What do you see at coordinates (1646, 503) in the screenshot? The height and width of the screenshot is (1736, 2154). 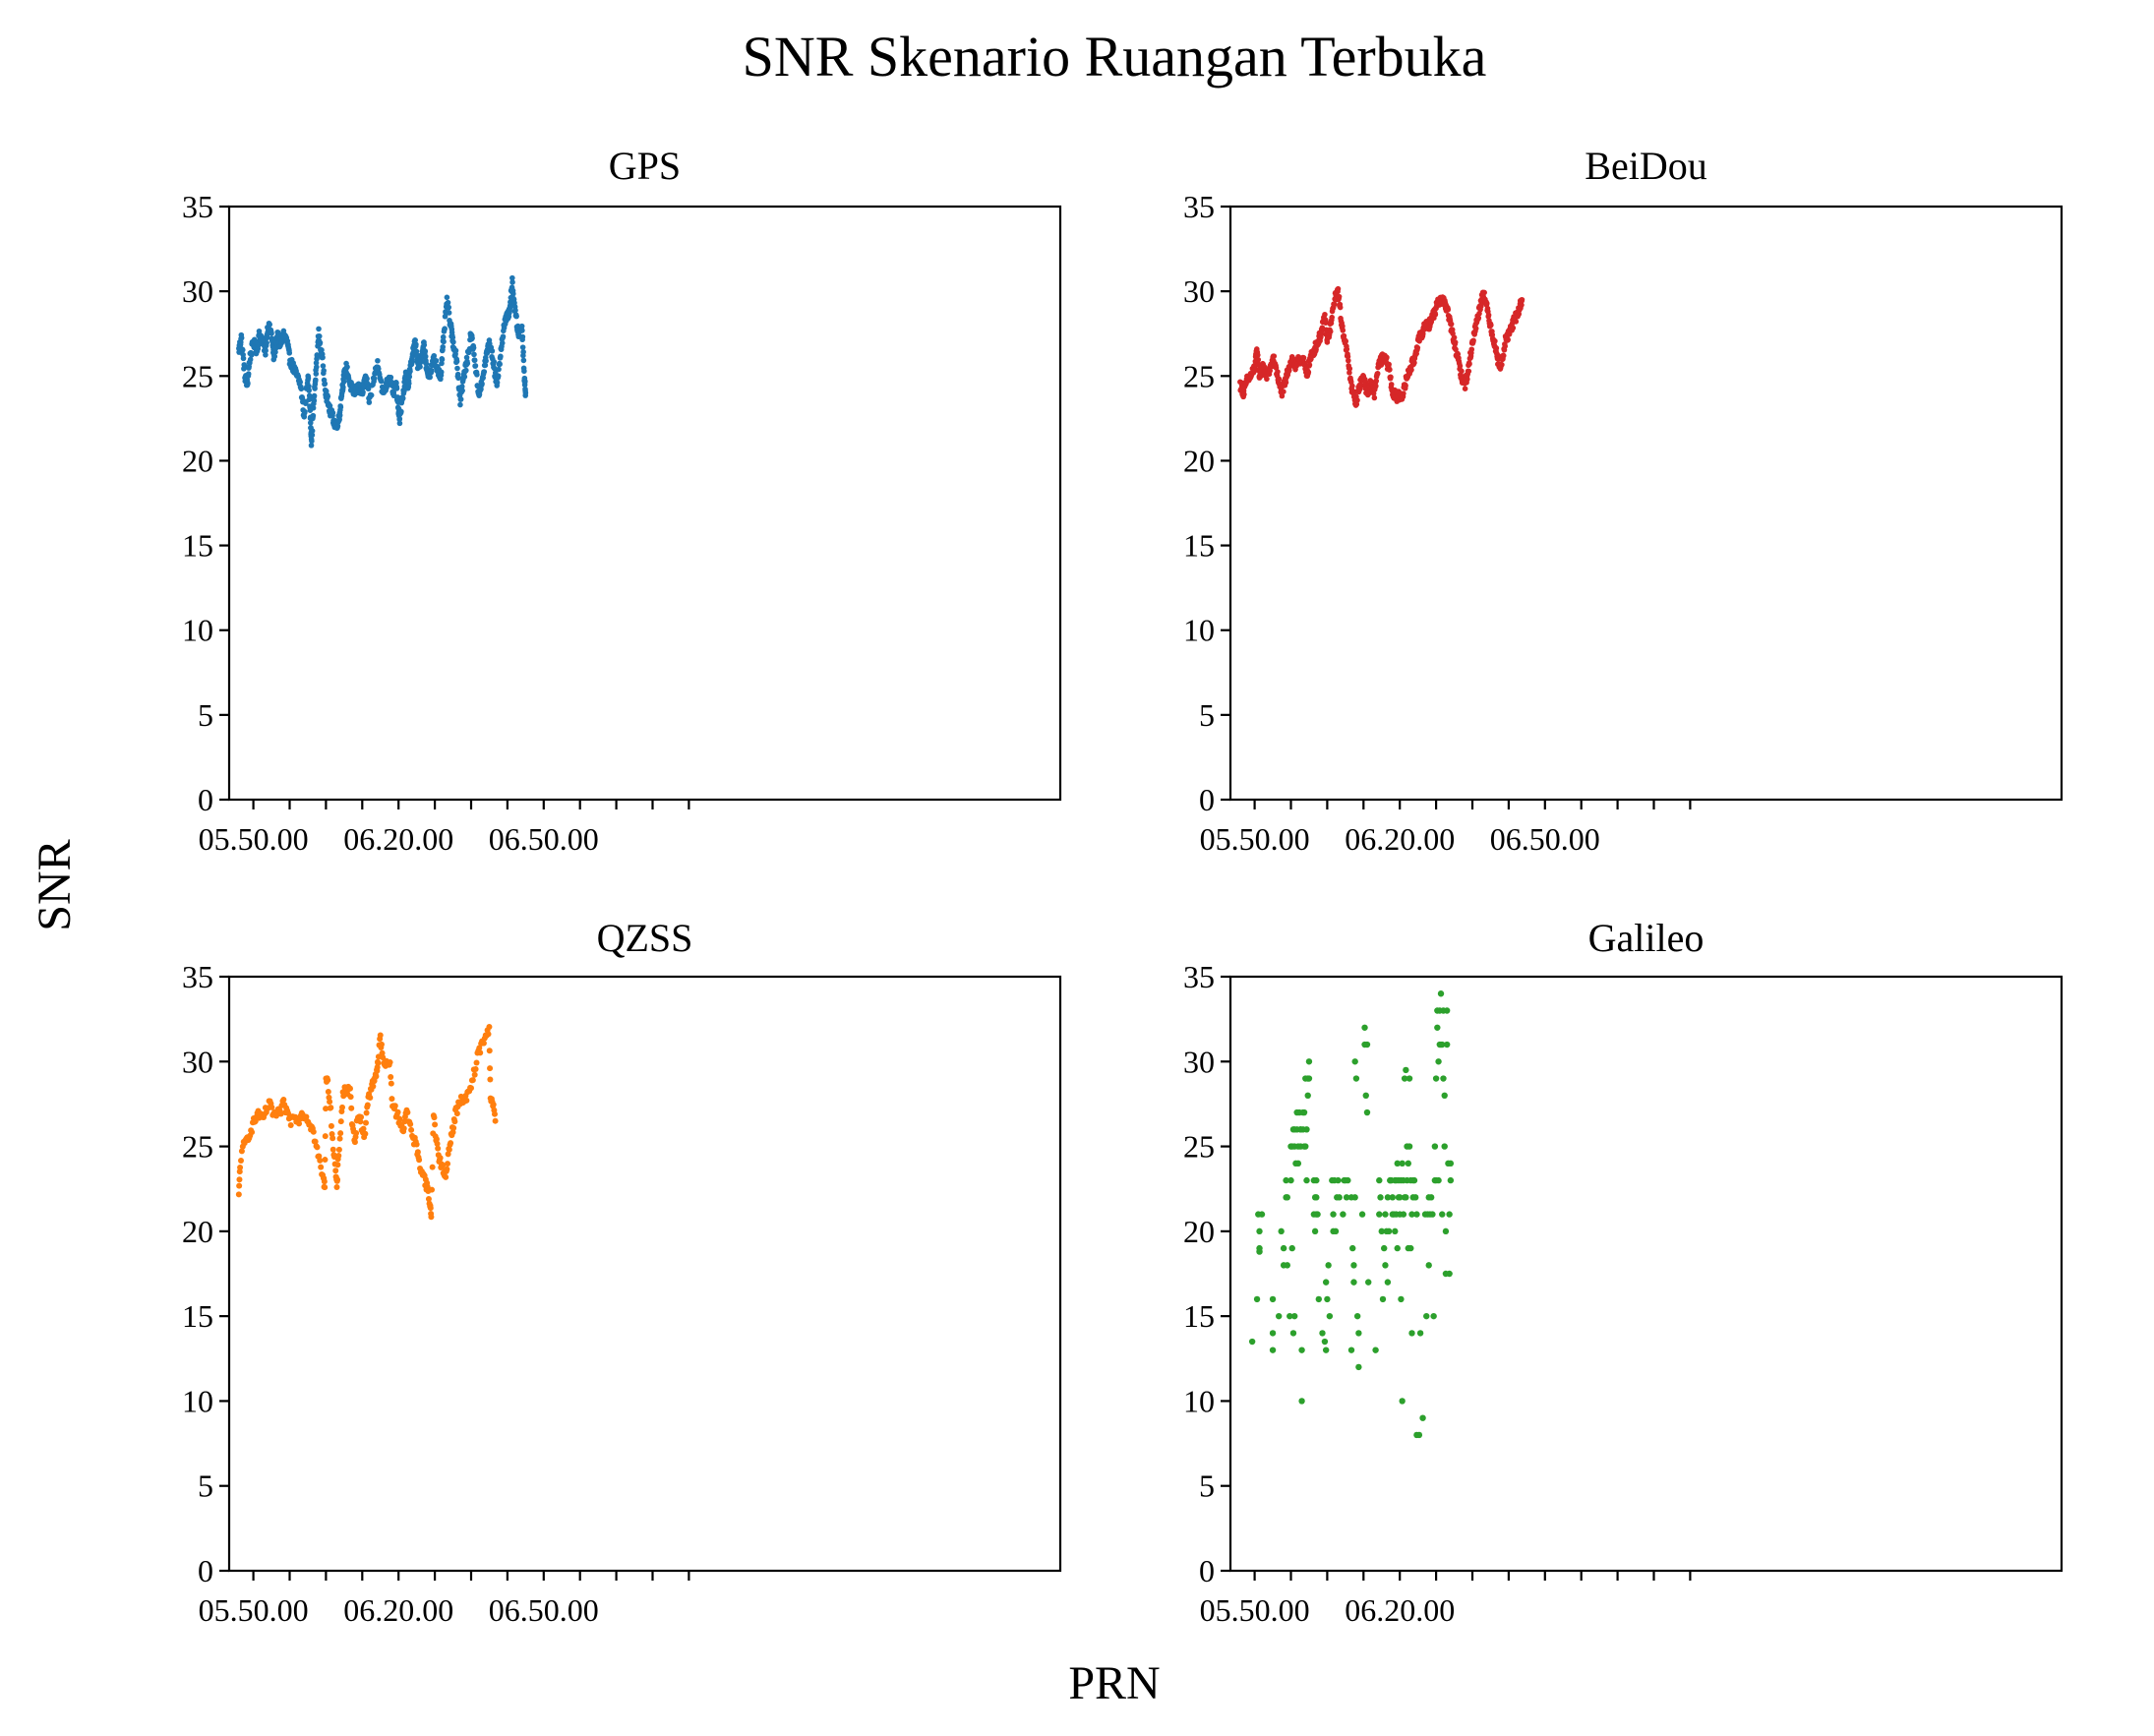 I see `beidou-axes-frame` at bounding box center [1646, 503].